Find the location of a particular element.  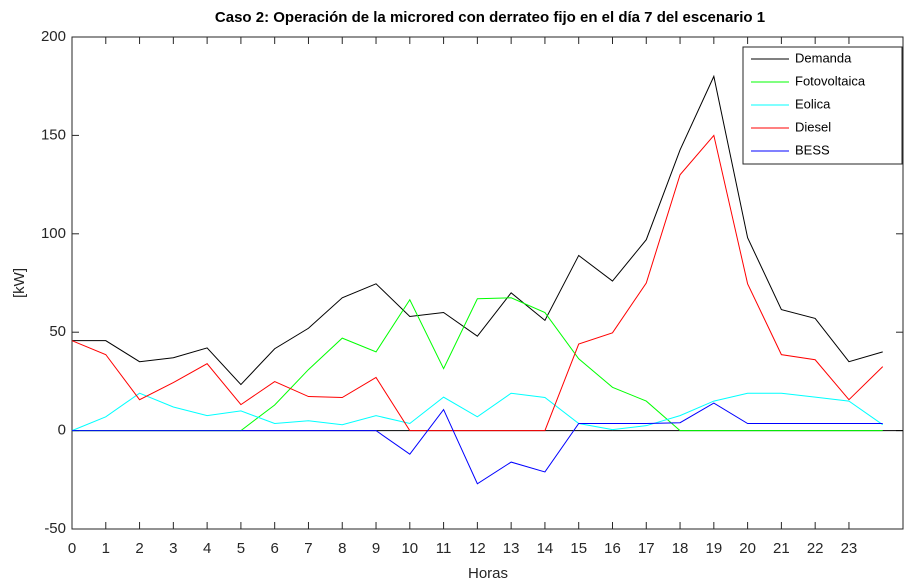

x-tick-label: 11 is located at coordinates (444, 548).